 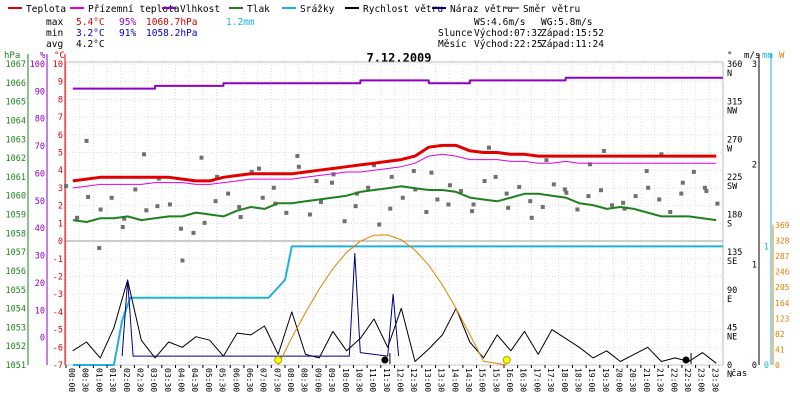 I want to click on rain-tick: 1, so click(x=766, y=247).